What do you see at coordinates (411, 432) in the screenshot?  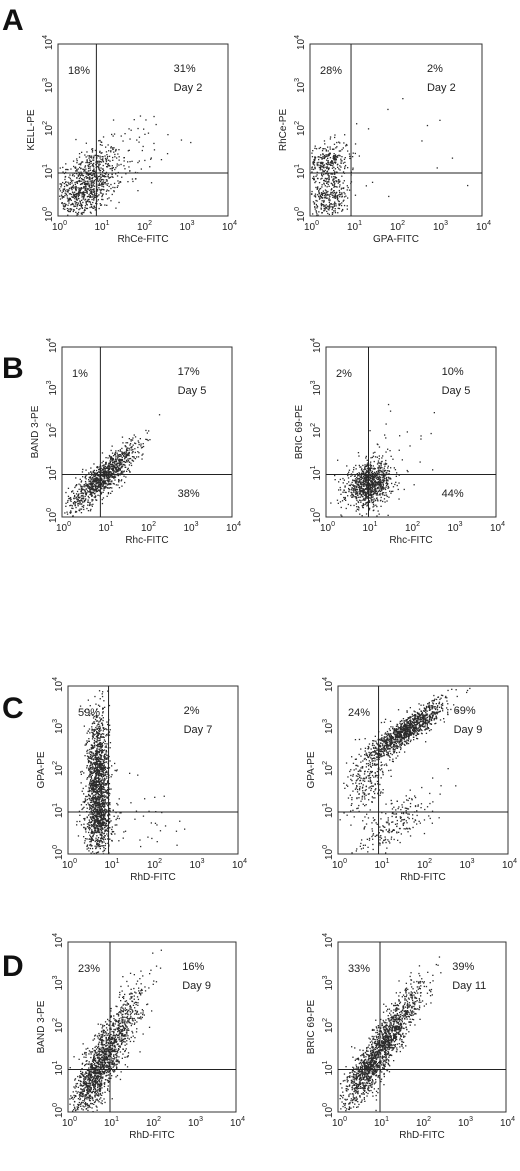 I see `plot-frame` at bounding box center [411, 432].